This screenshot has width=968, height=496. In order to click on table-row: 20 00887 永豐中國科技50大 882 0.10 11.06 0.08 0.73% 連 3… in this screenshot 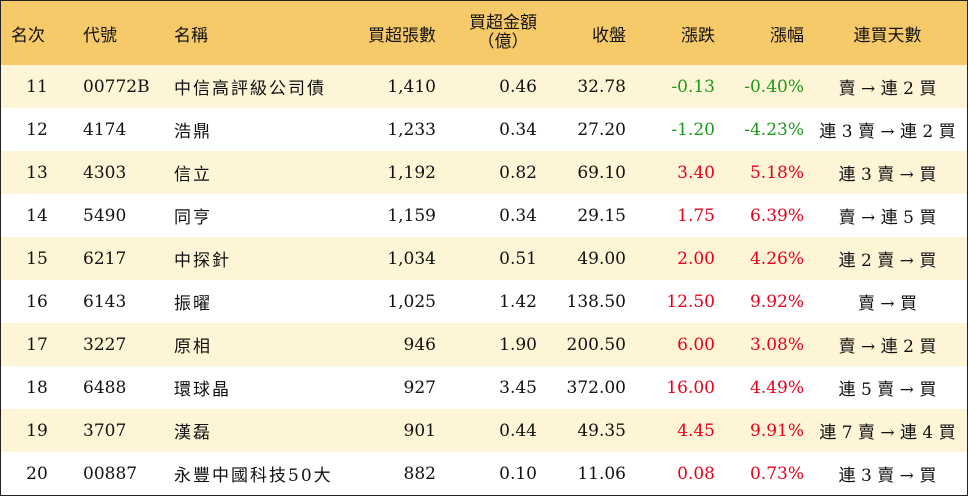, I will do `click(484, 473)`.